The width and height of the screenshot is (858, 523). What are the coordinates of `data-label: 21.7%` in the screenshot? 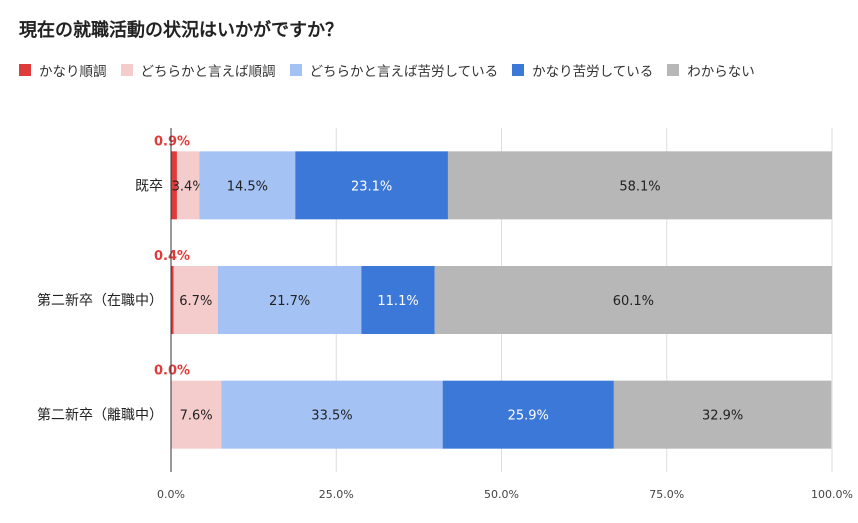 It's located at (289, 301).